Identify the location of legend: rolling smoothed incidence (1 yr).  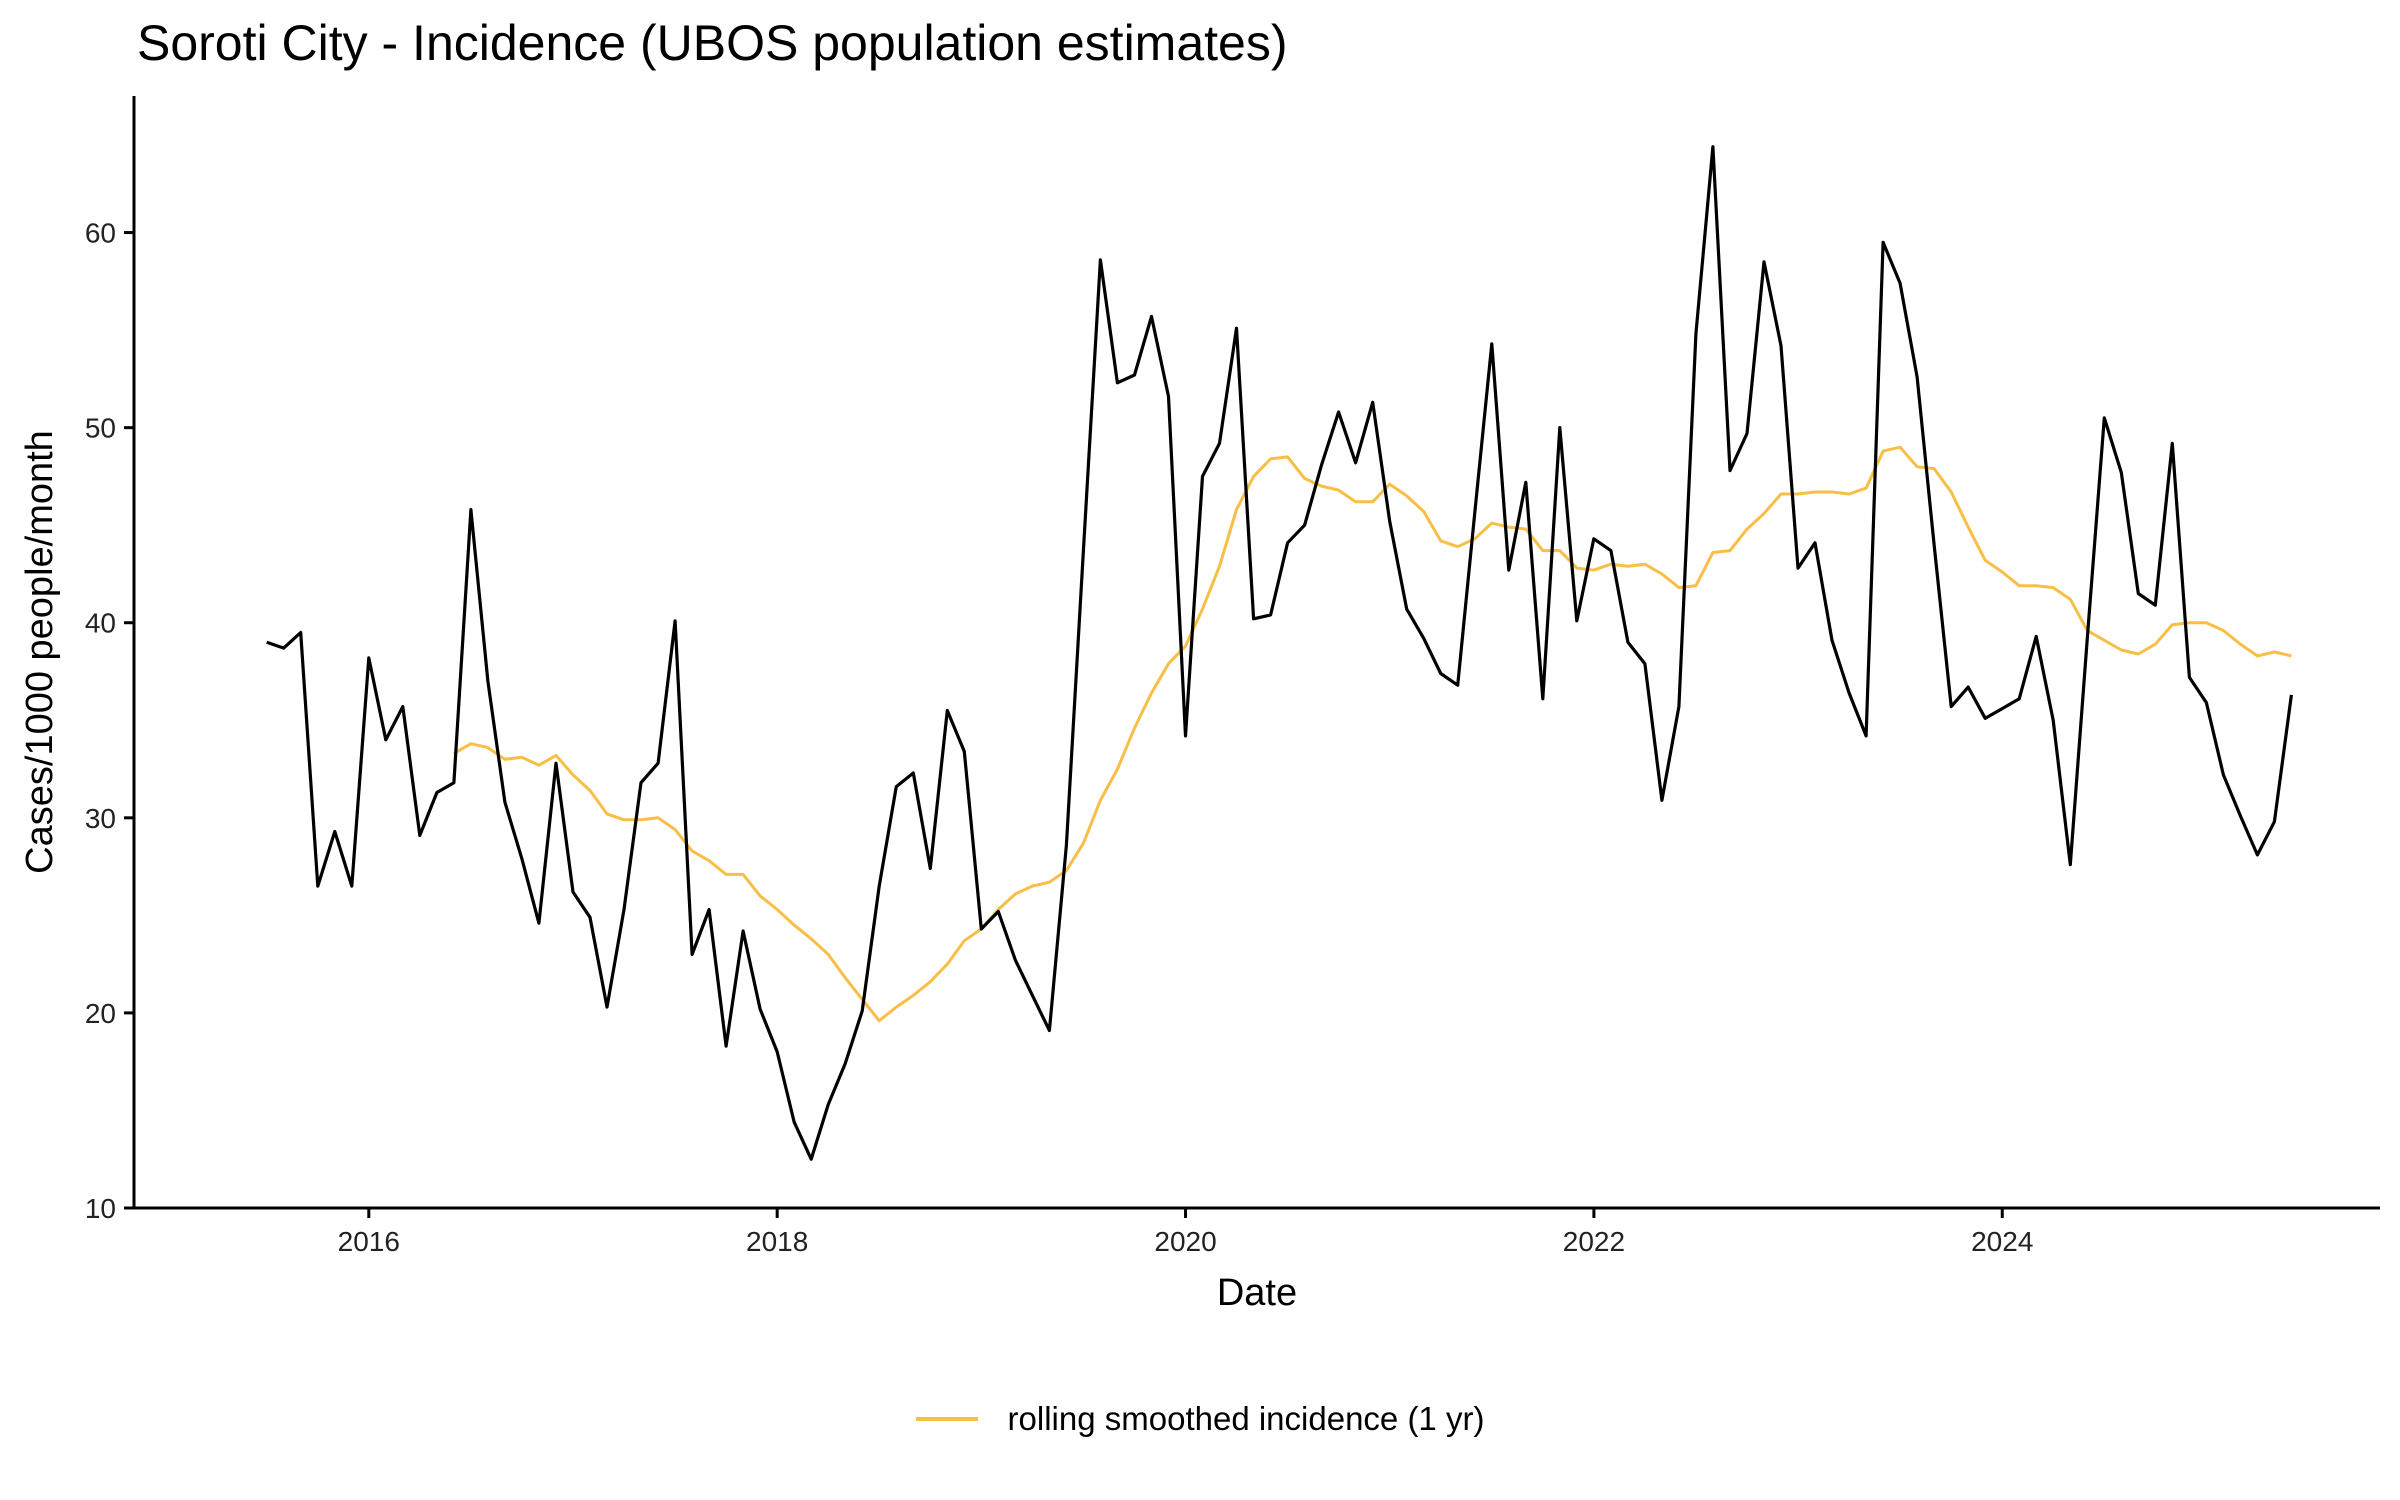
(1200, 1419).